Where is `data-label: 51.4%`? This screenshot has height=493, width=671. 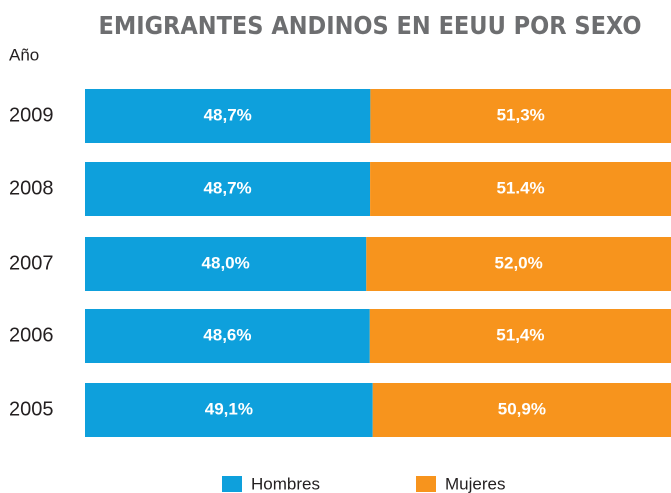 data-label: 51.4% is located at coordinates (520, 187).